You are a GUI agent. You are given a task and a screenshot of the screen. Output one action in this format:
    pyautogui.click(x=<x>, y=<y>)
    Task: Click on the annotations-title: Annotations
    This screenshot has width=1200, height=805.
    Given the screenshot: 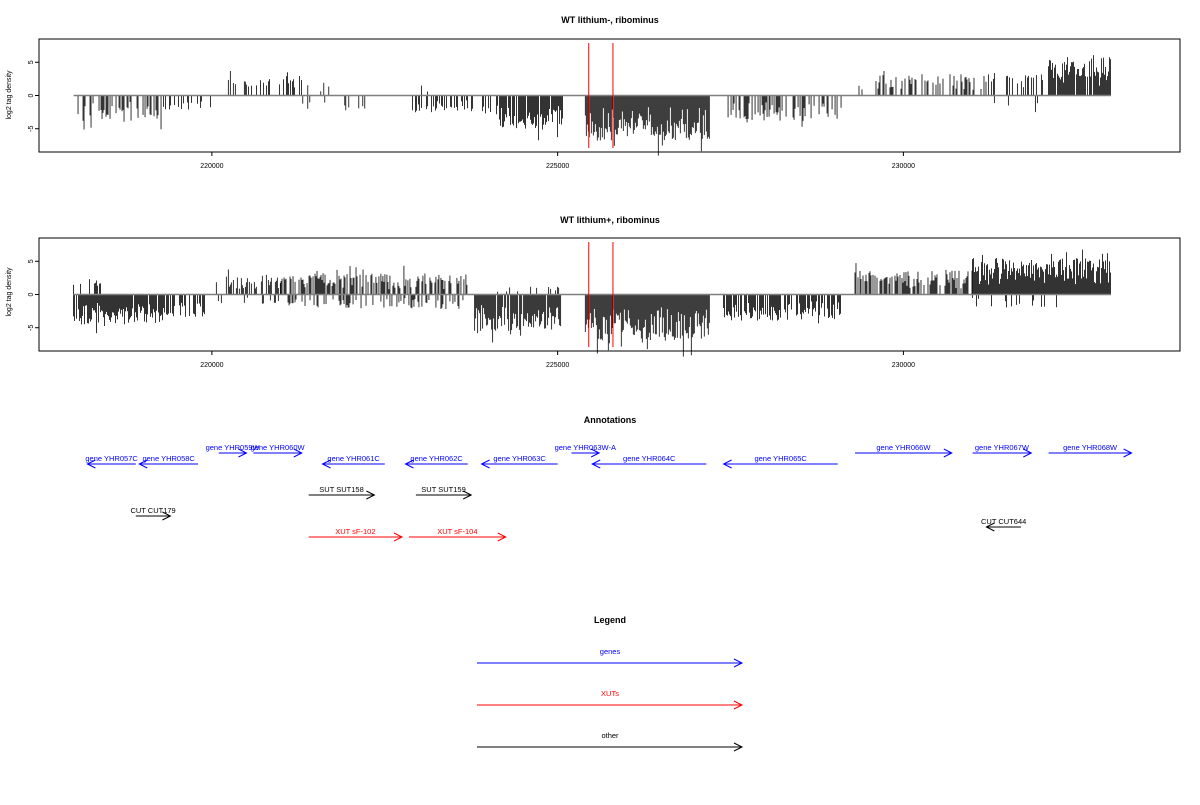 What is the action you would take?
    pyautogui.click(x=610, y=420)
    